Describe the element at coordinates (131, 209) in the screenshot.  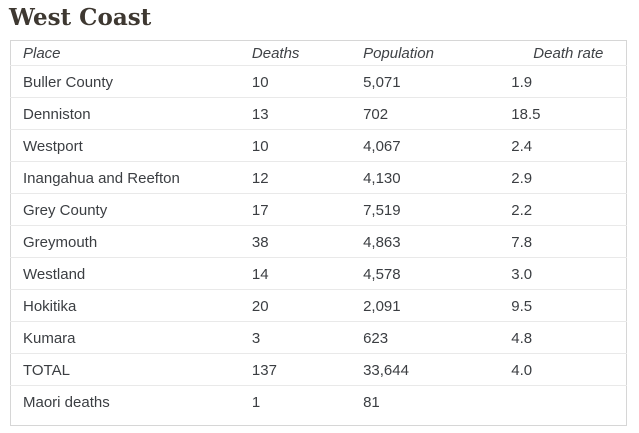
I see `cell-place: Grey County` at that location.